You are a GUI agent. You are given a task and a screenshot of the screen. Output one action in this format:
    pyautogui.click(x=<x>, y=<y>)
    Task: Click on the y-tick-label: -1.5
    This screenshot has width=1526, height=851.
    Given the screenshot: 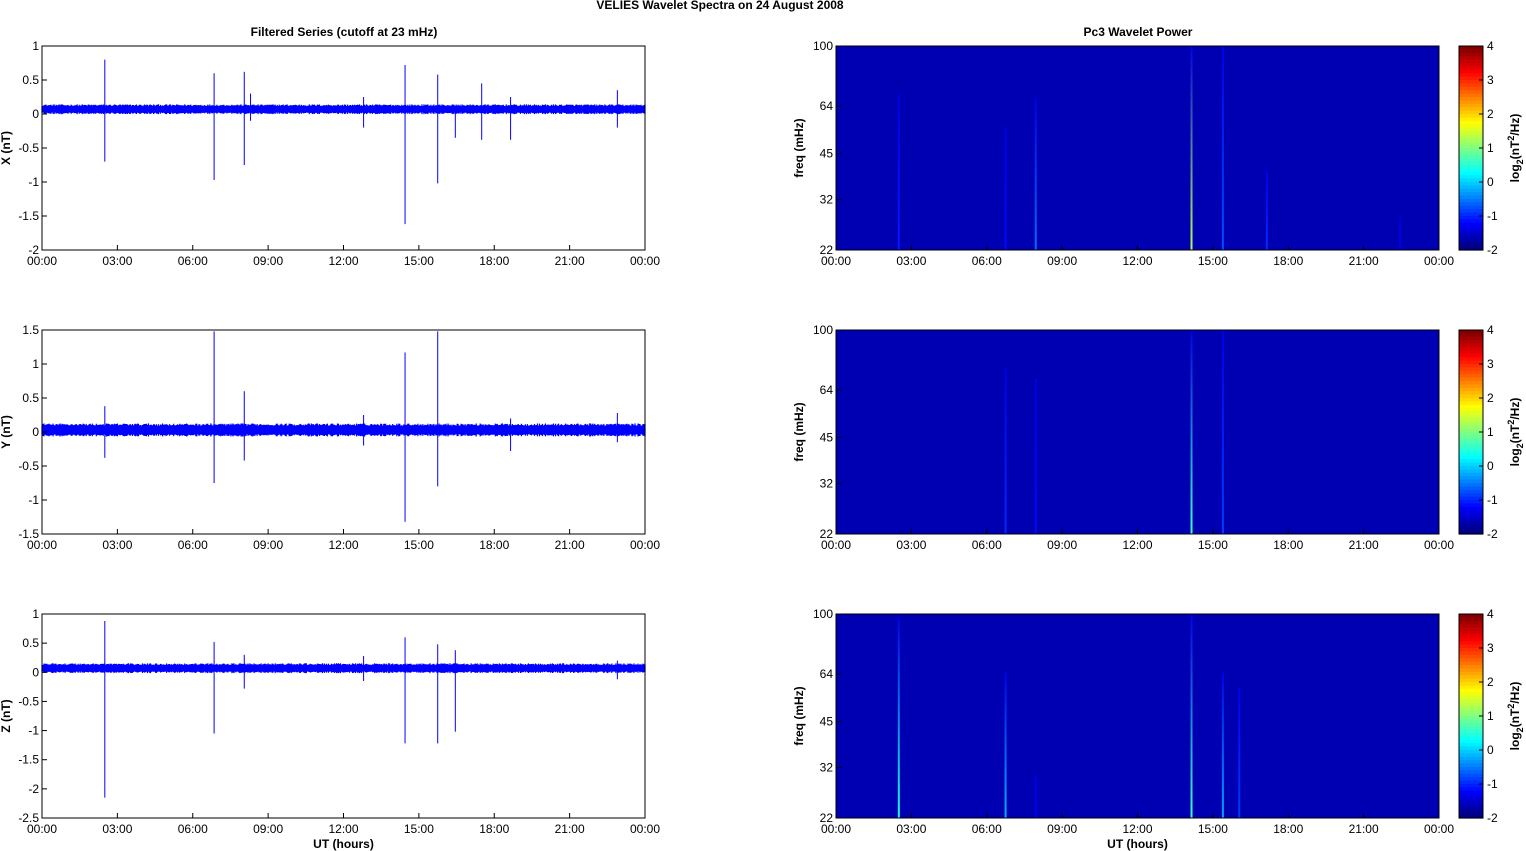 What is the action you would take?
    pyautogui.click(x=28, y=216)
    